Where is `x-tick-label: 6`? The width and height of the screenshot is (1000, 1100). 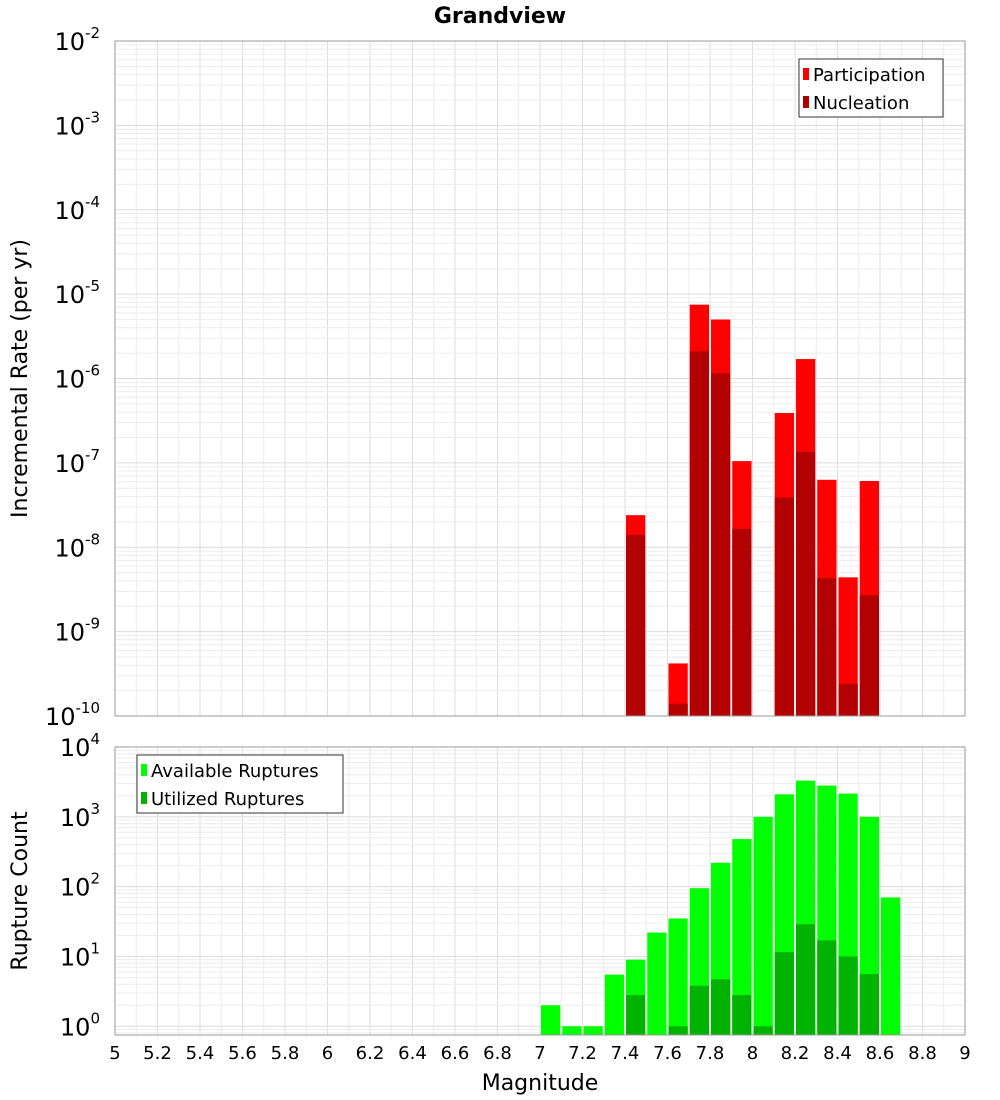 x-tick-label: 6 is located at coordinates (327, 1053).